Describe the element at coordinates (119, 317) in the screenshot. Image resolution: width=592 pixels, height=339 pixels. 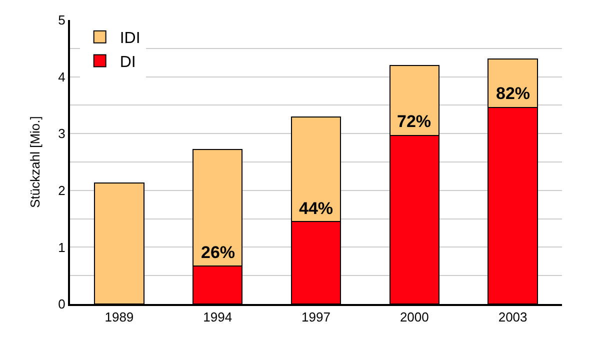
I see `x-tick-label: 1989` at that location.